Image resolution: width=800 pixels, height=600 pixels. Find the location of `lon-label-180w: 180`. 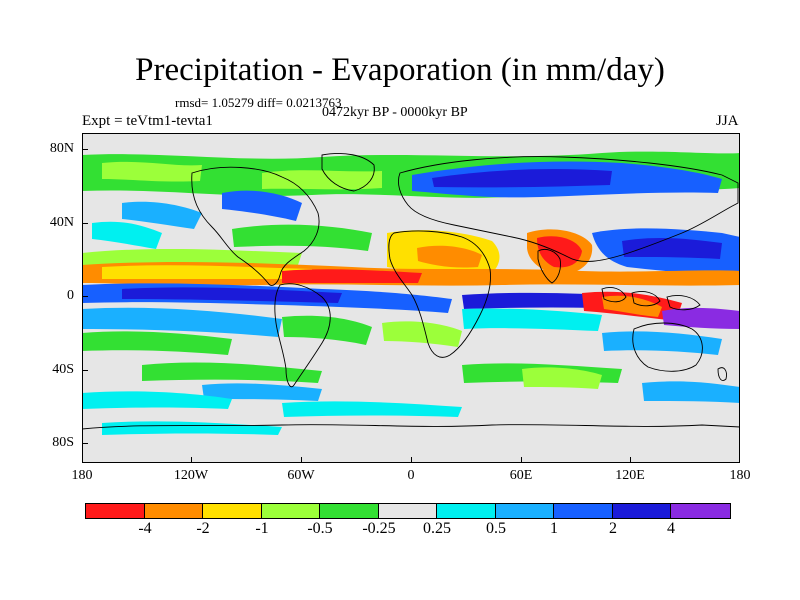

lon-label-180w: 180 is located at coordinates (82, 475).